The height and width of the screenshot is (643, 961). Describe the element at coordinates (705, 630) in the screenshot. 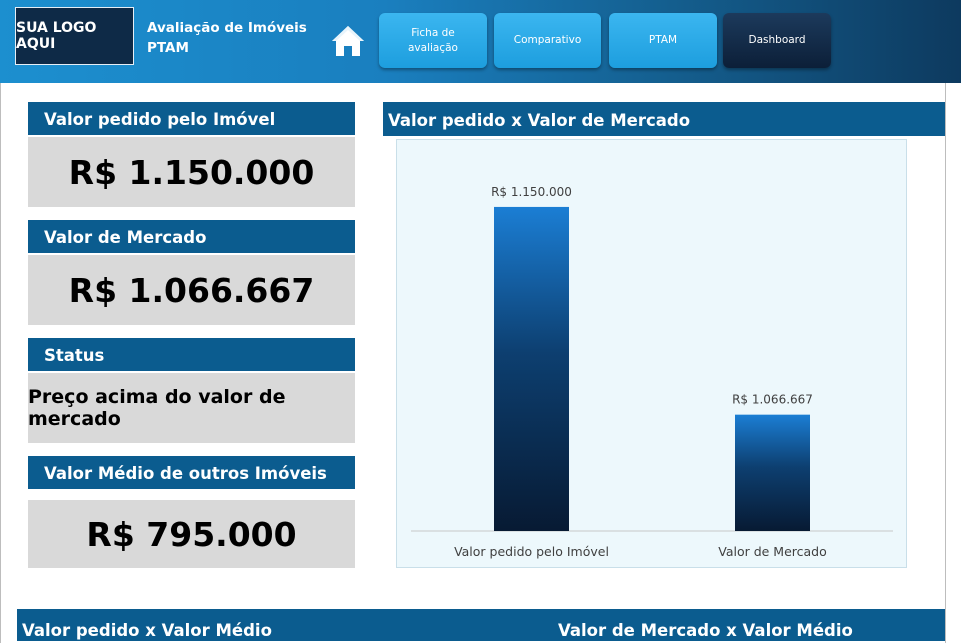

I see `bottom-right-title: Valor de Mercado x Valor Médio` at that location.